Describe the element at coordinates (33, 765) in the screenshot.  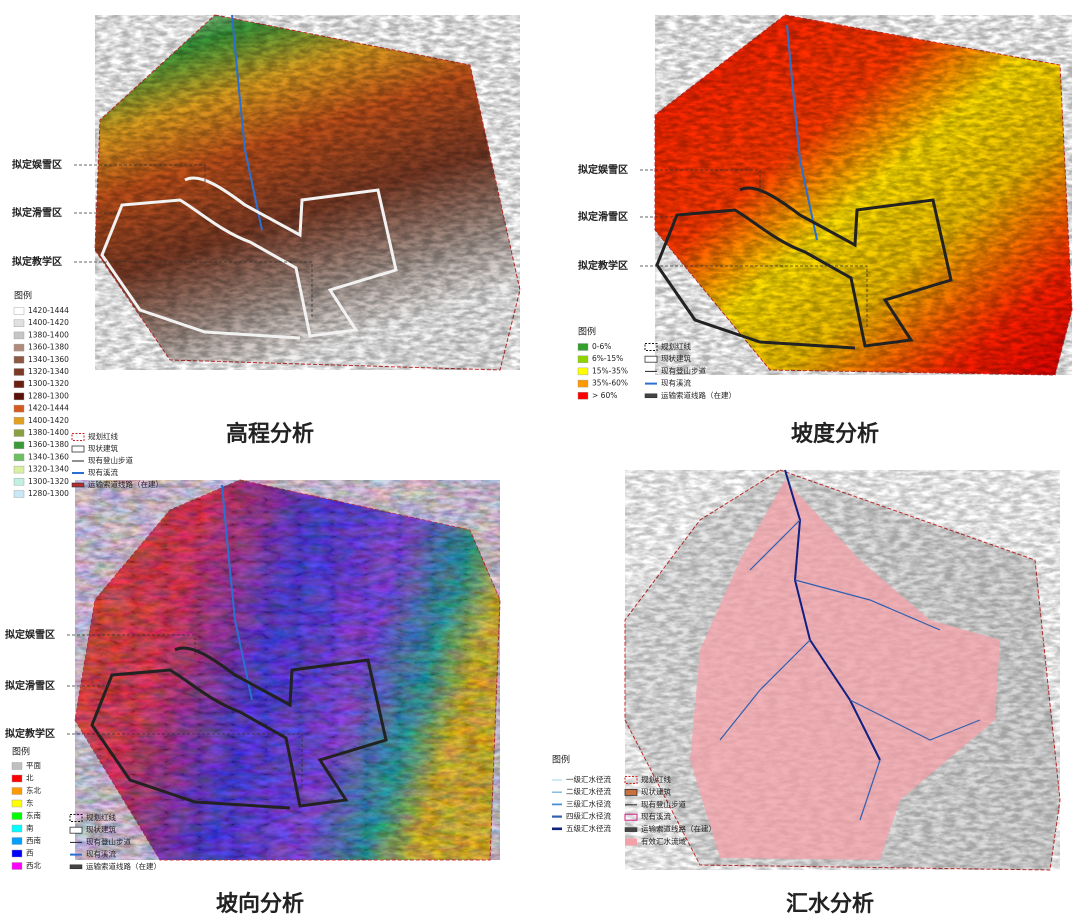
I see `legend-label: 平面` at that location.